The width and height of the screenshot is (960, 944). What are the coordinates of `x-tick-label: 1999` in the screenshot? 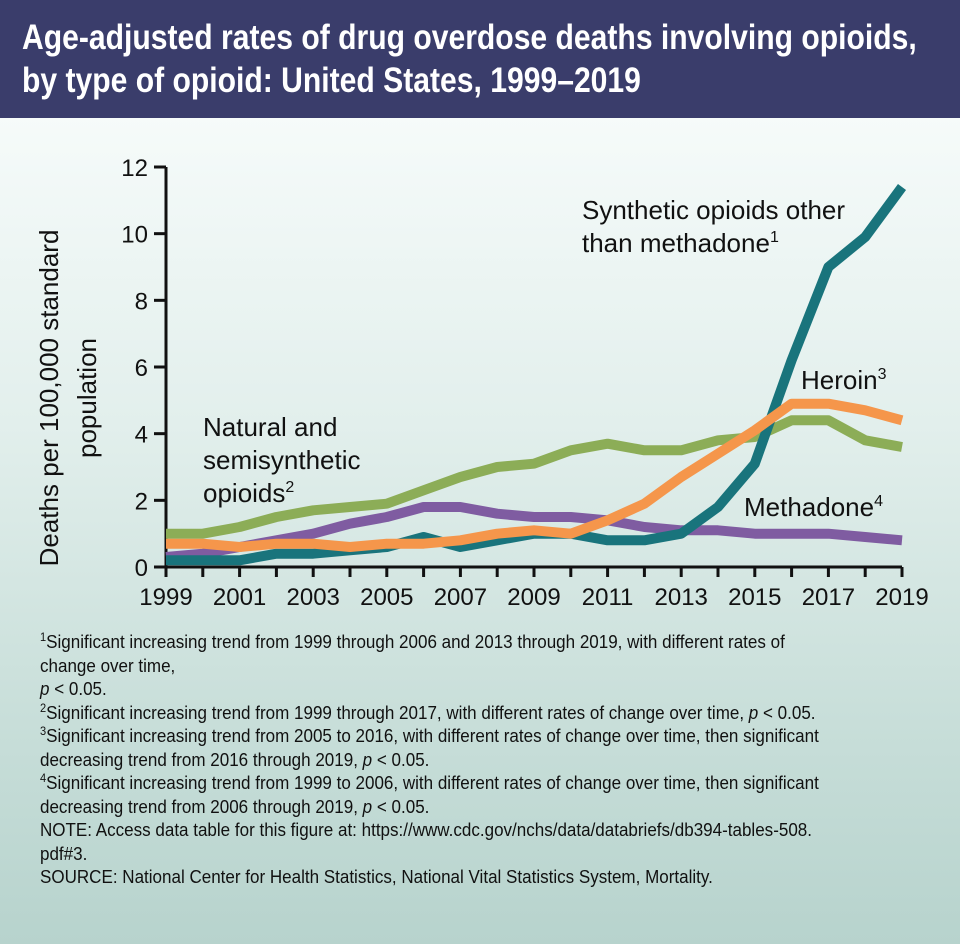 It's located at (165, 597).